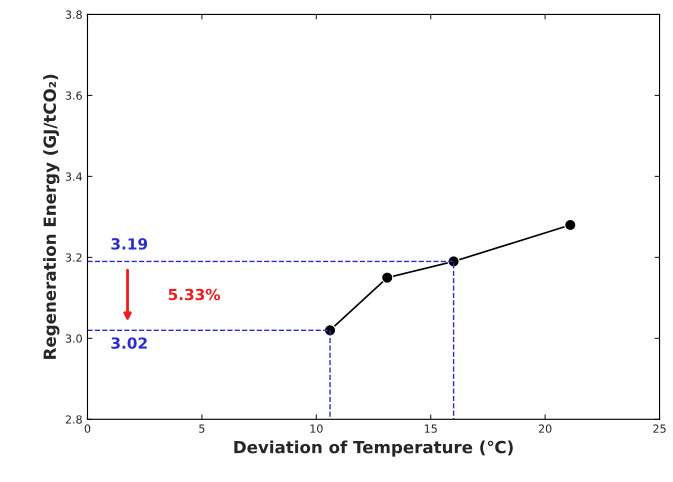 The width and height of the screenshot is (673, 482). What do you see at coordinates (194, 294) in the screenshot?
I see `annotation: 5.33%` at bounding box center [194, 294].